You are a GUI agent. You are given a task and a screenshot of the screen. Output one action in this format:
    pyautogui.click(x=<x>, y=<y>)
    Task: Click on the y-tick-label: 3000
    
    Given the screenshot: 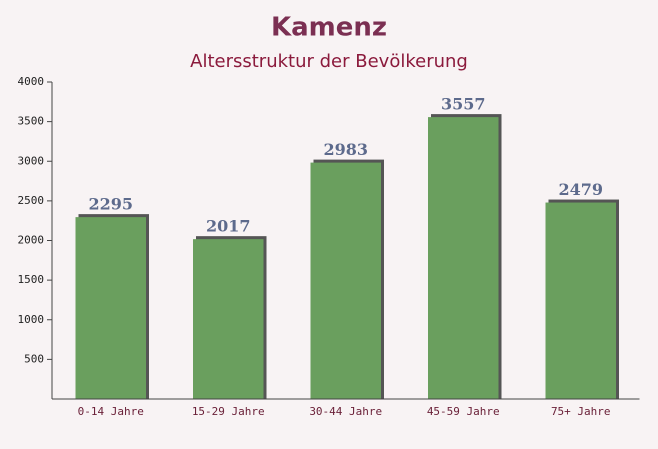 What is the action you would take?
    pyautogui.click(x=31, y=160)
    